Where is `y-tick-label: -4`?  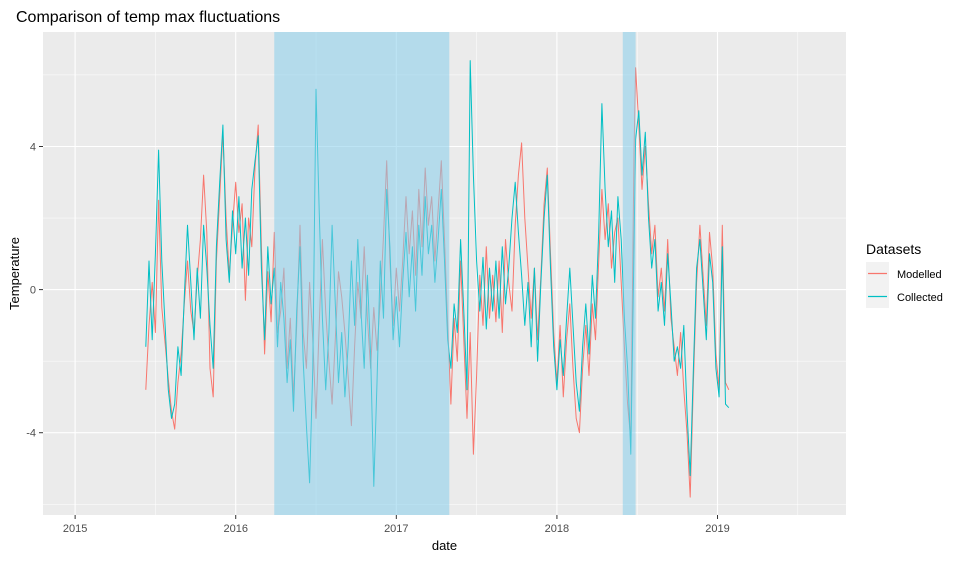
y-tick-label: -4 is located at coordinates (31, 434).